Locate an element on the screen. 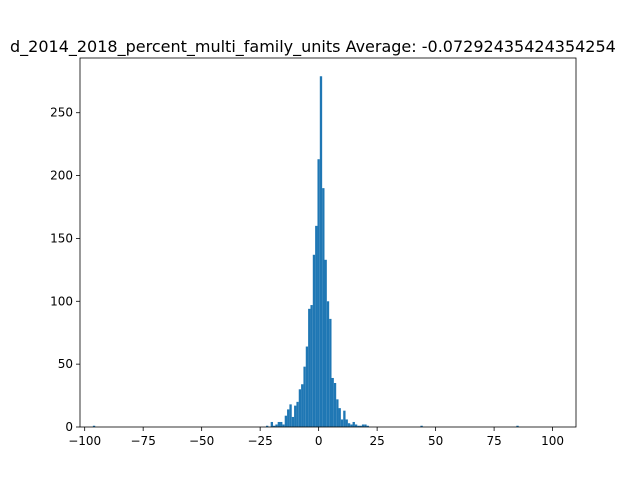 This screenshot has width=640, height=480. y-tick-label: 0 is located at coordinates (69, 427).